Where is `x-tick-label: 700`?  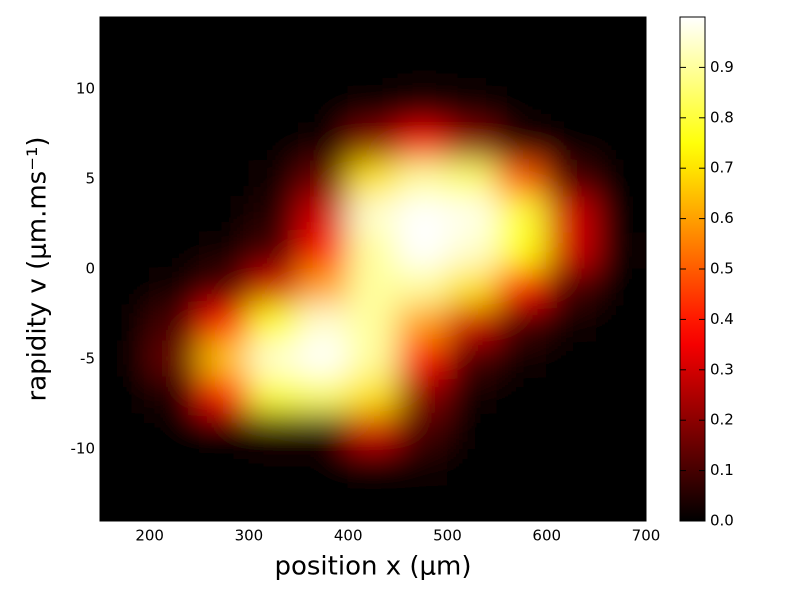
x-tick-label: 700 is located at coordinates (646, 536).